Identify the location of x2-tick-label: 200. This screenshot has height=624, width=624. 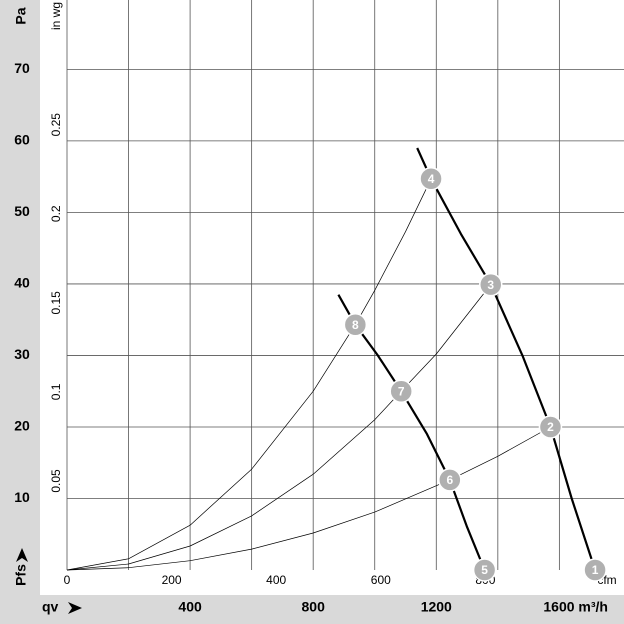
(172, 580).